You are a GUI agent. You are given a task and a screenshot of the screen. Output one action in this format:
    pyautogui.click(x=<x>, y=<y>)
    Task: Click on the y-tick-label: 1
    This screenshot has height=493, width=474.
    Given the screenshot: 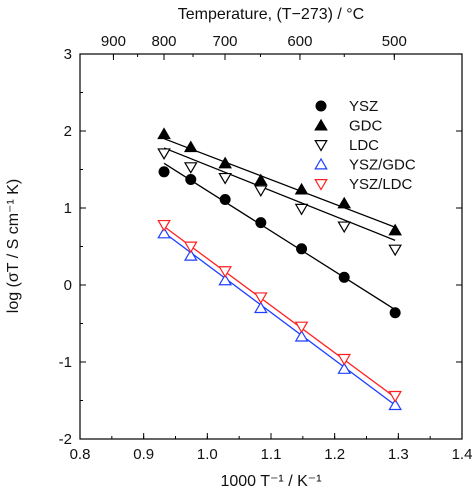 What is the action you would take?
    pyautogui.click(x=68, y=208)
    